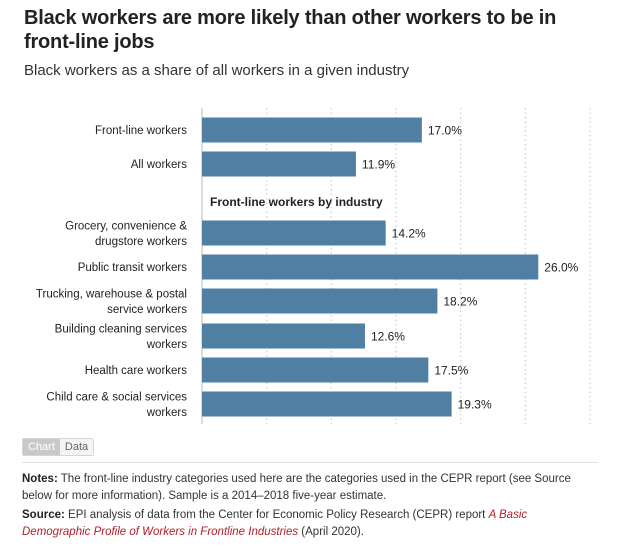  I want to click on source-label: Source:, so click(43, 515).